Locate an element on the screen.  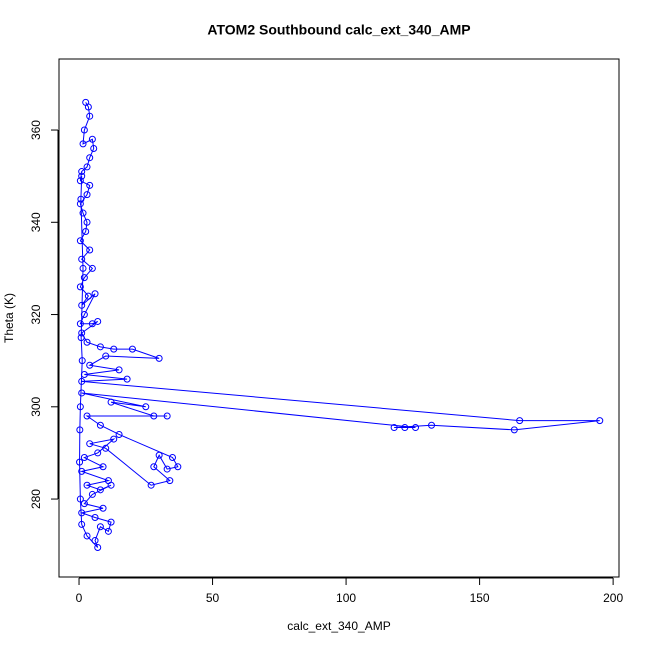
x-tick-label: 100 is located at coordinates (346, 598).